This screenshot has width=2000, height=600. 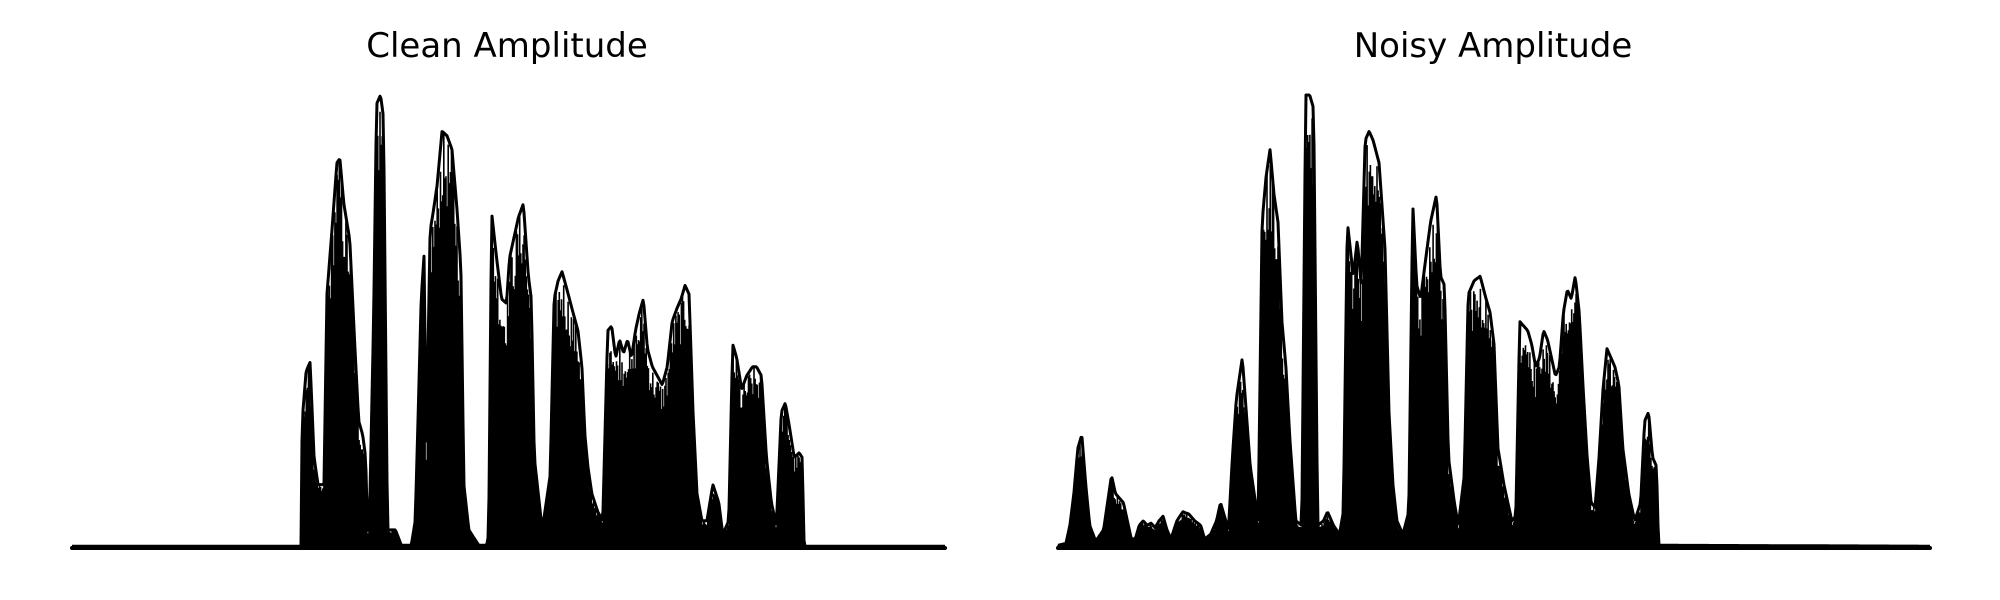 What do you see at coordinates (1493, 46) in the screenshot?
I see `chart-title-noisy: Noisy Amplitude` at bounding box center [1493, 46].